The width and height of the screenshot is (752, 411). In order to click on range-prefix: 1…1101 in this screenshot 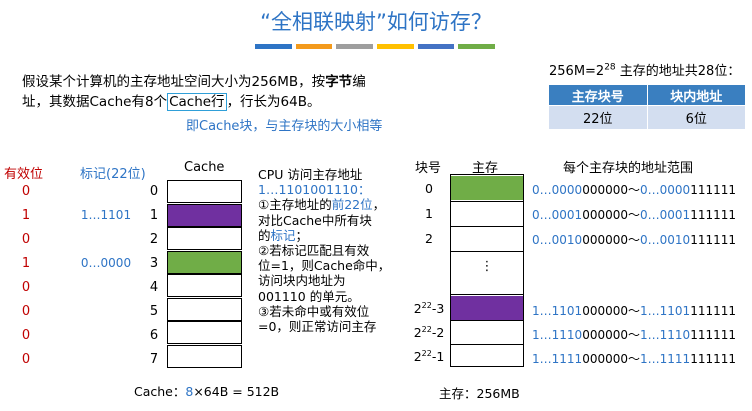, I will do `click(557, 311)`.